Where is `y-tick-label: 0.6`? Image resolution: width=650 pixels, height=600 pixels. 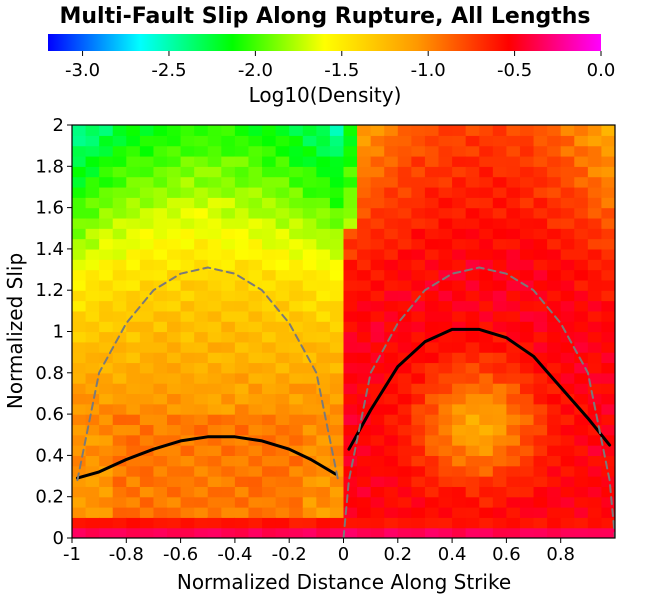 y-tick-label: 0.6 is located at coordinates (49, 414).